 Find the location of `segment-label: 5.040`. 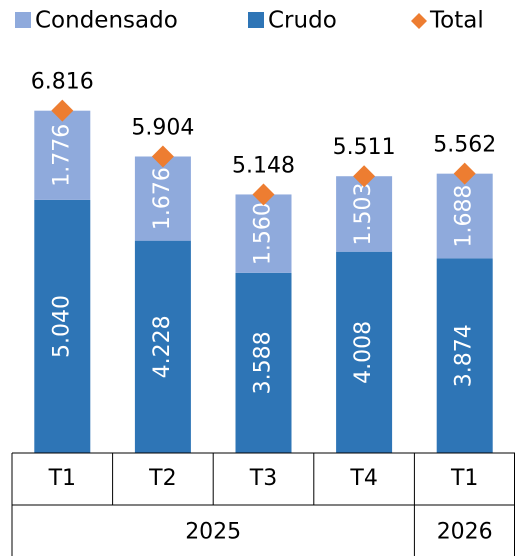

segment-label: 5.040 is located at coordinates (61, 326).